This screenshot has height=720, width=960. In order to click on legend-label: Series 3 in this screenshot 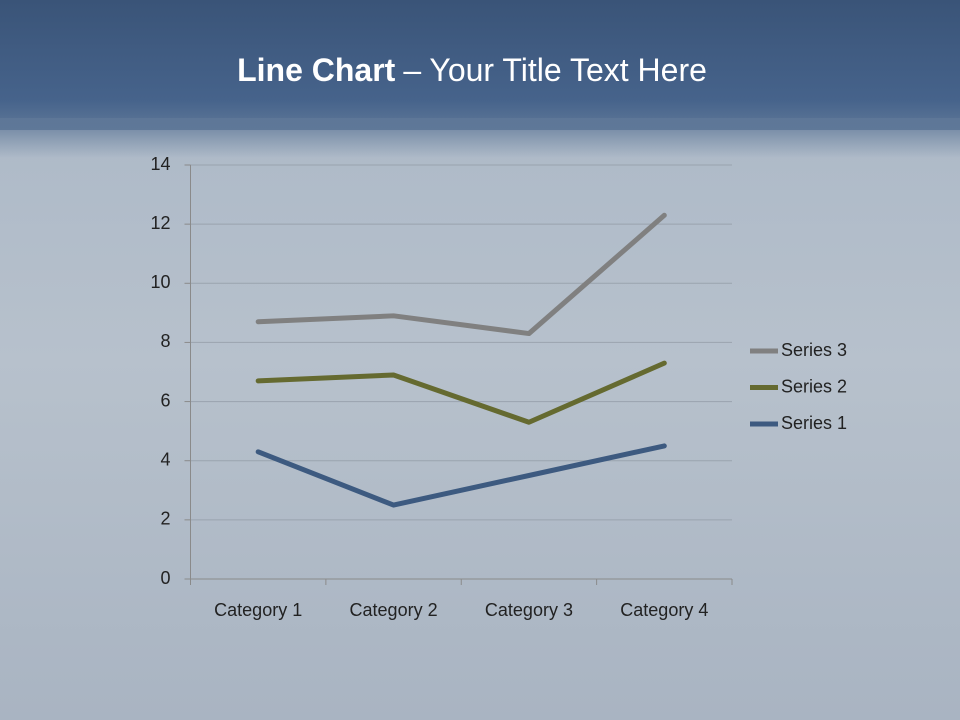, I will do `click(814, 350)`.